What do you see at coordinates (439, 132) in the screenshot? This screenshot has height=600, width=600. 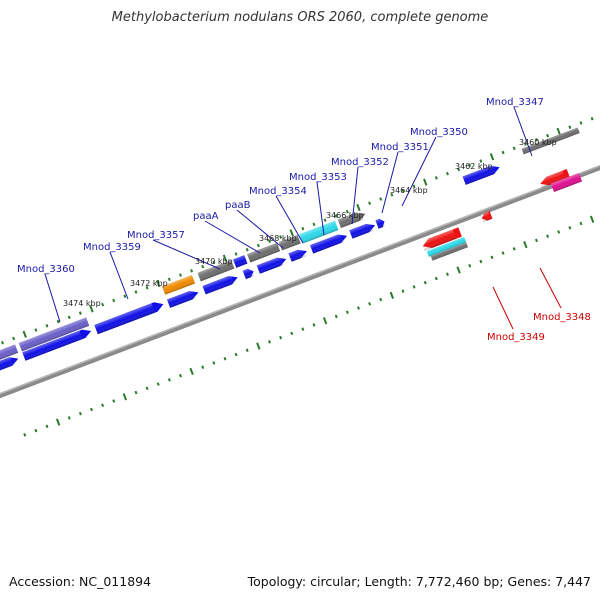 I see `gene-label-mnod-3350: Mnod_3350` at bounding box center [439, 132].